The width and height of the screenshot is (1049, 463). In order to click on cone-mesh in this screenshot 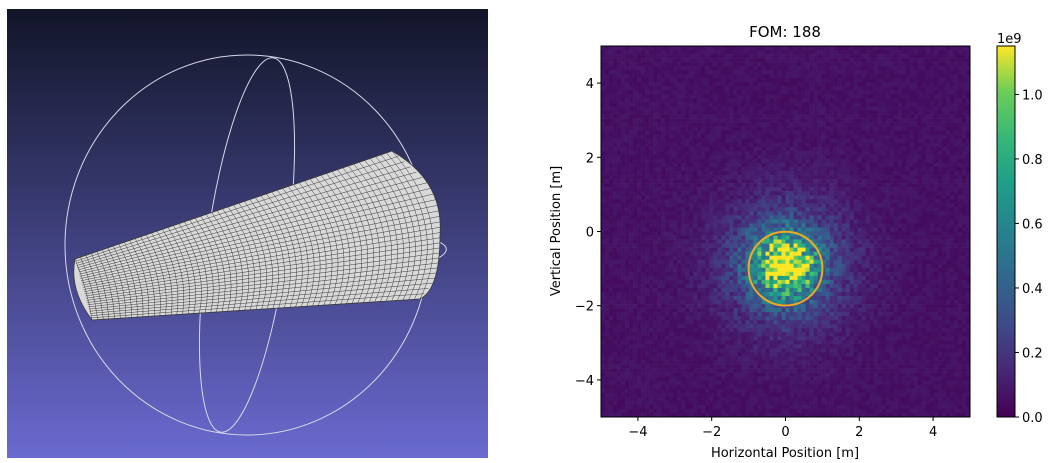, I will do `click(263, 235)`.